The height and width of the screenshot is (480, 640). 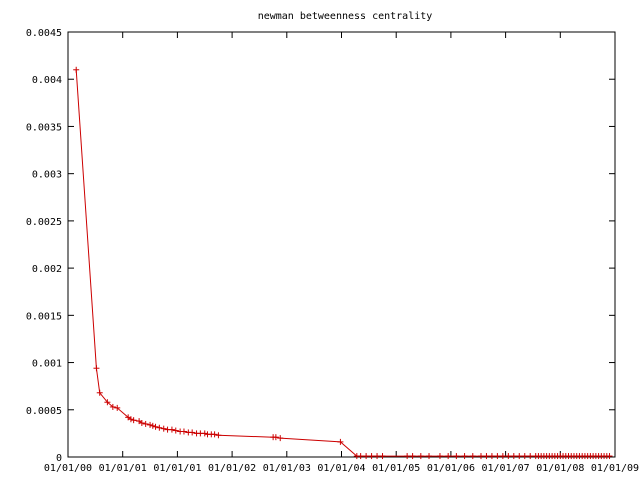 What do you see at coordinates (47, 269) in the screenshot?
I see `y-tick-label: 0.002` at bounding box center [47, 269].